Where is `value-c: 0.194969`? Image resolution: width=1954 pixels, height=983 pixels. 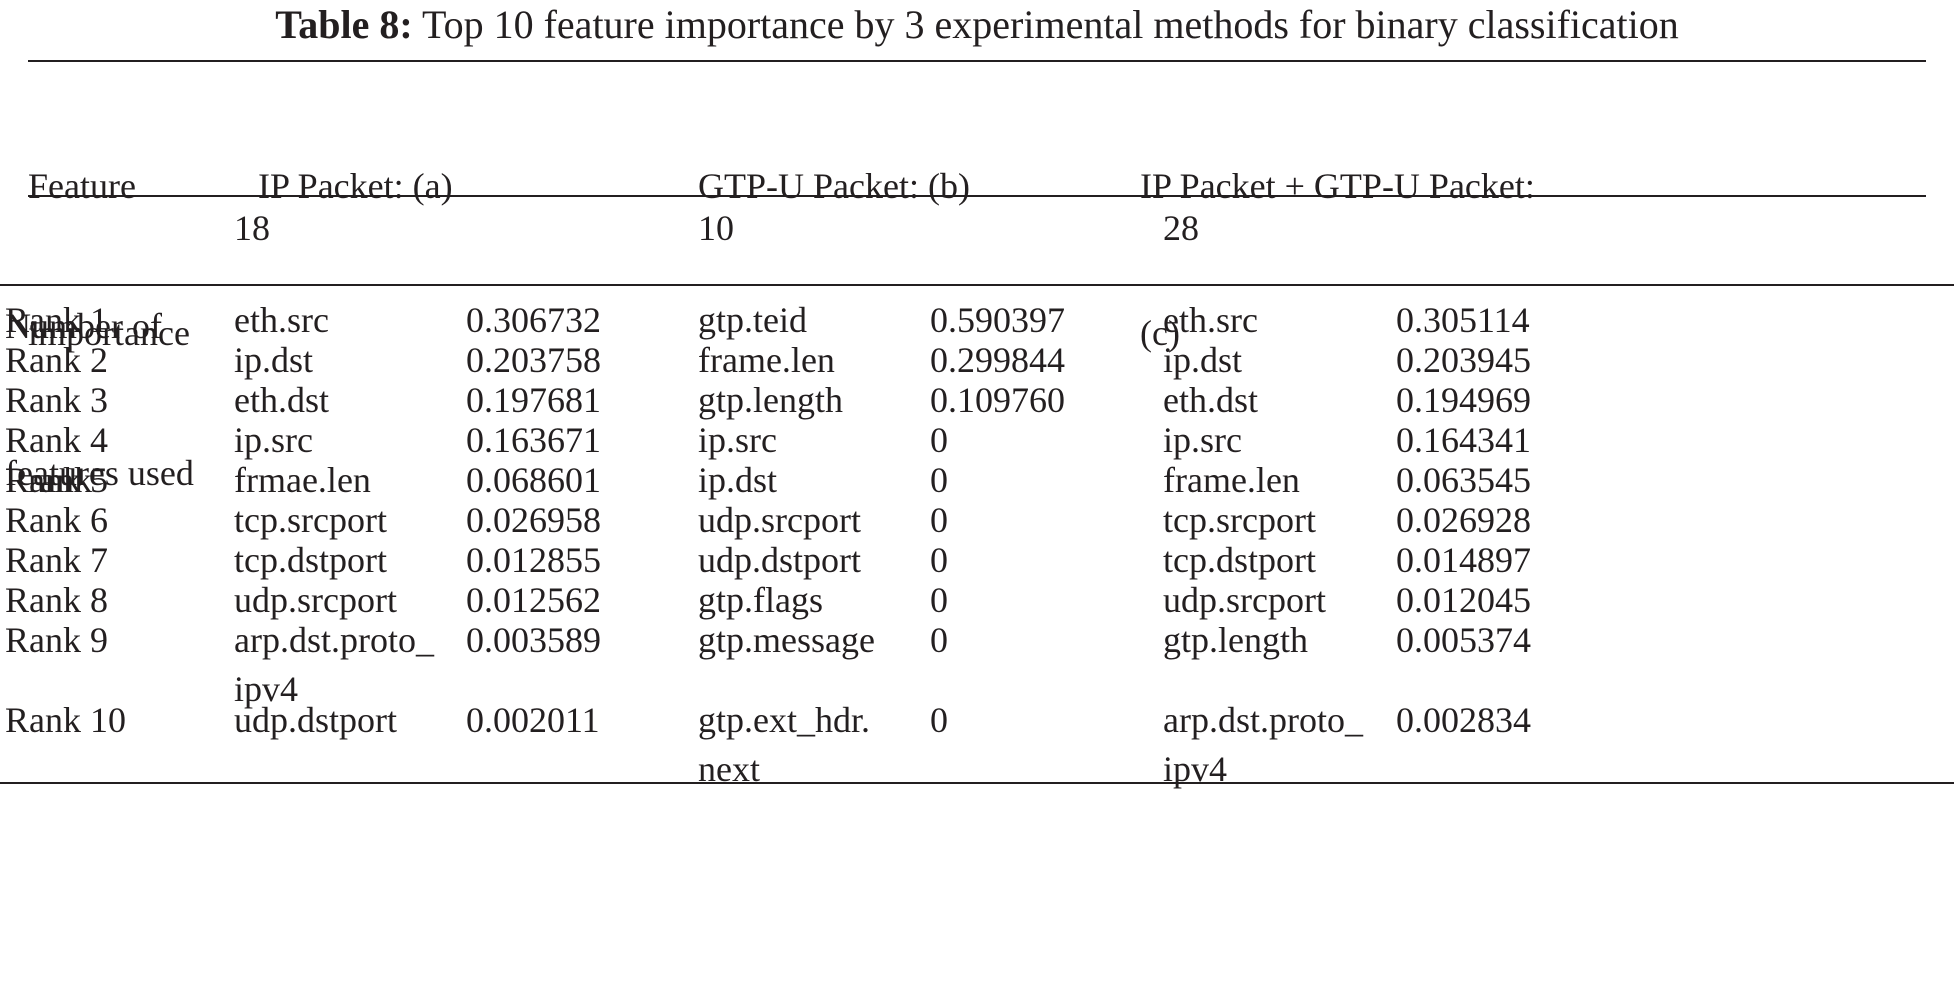 value-c: 0.194969 is located at coordinates (1463, 400).